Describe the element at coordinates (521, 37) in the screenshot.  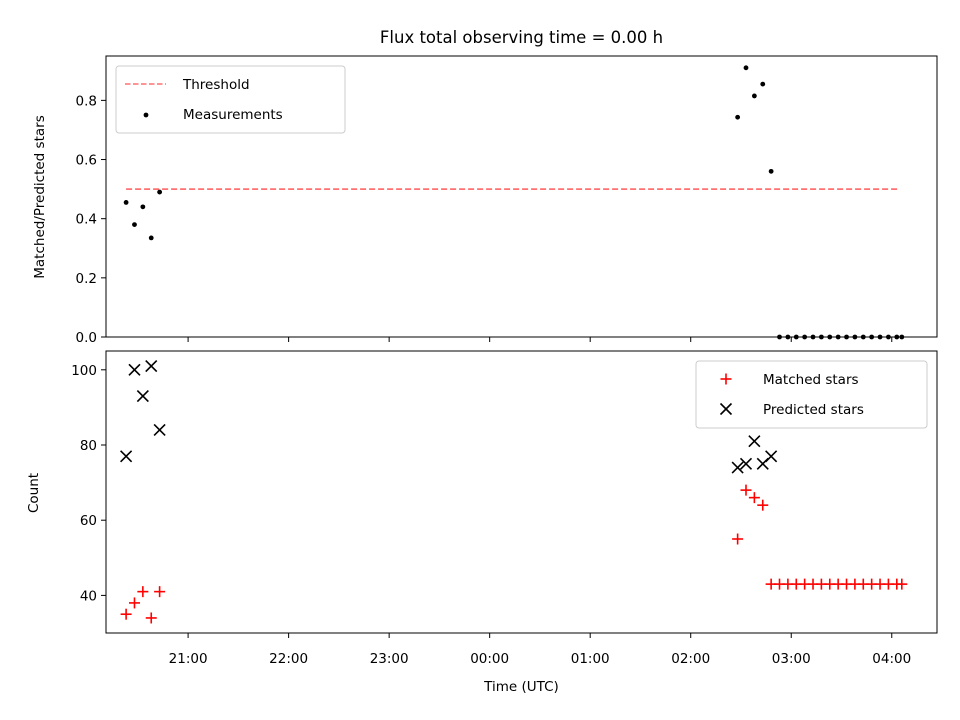
I see `chart-title: Flux total observing time = 0.00 h` at that location.